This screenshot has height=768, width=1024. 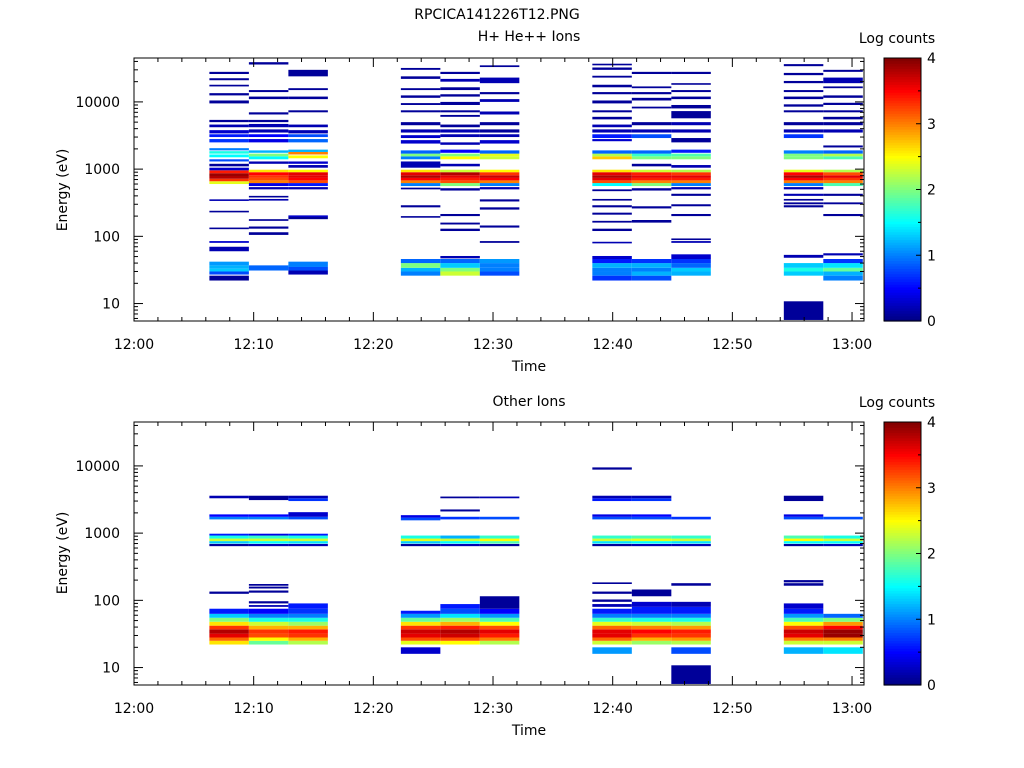 I want to click on y-axis-label: Energy (eV), so click(x=63, y=553).